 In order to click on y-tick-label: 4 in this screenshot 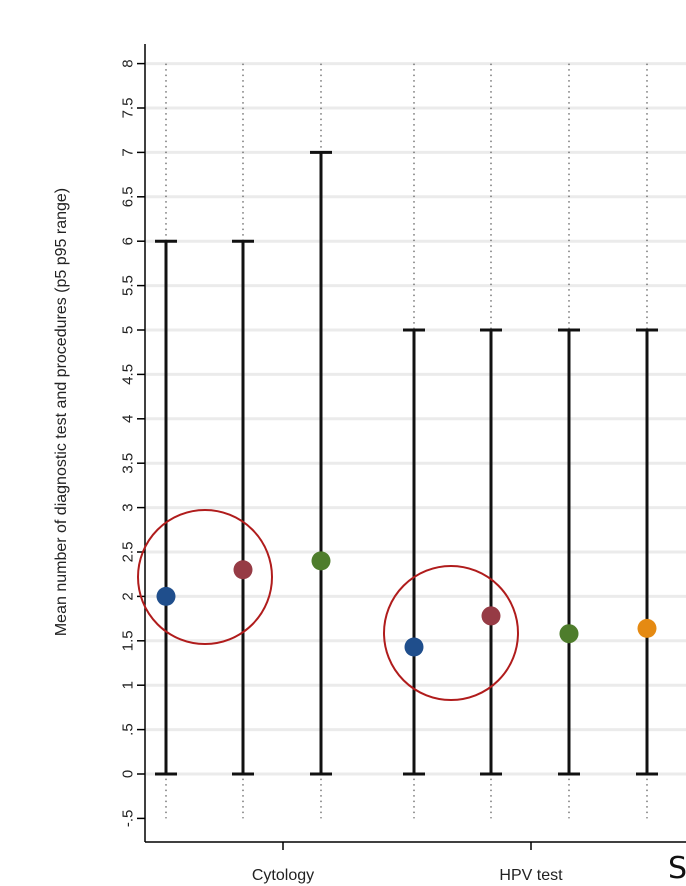, I will do `click(127, 419)`.